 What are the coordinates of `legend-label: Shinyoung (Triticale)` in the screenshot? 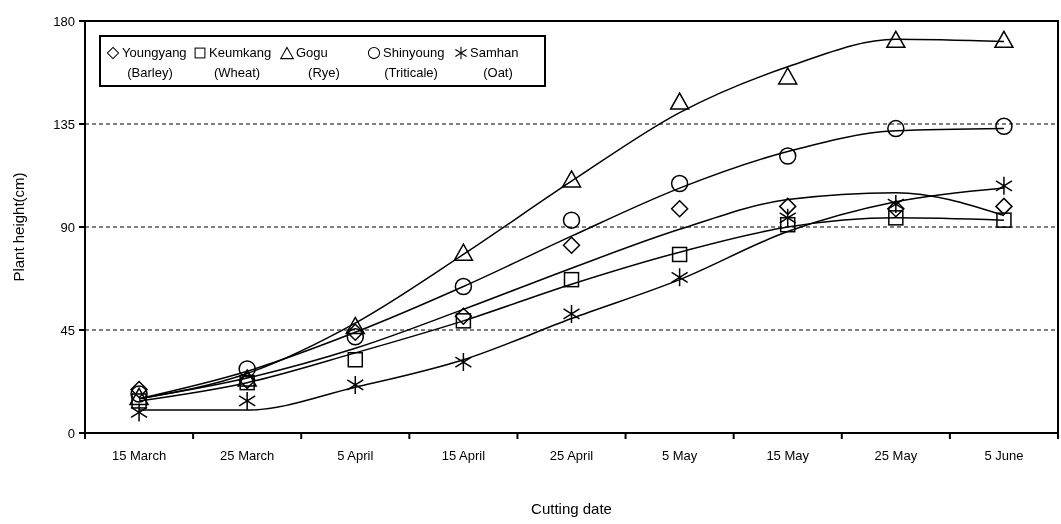 It's located at (414, 62).